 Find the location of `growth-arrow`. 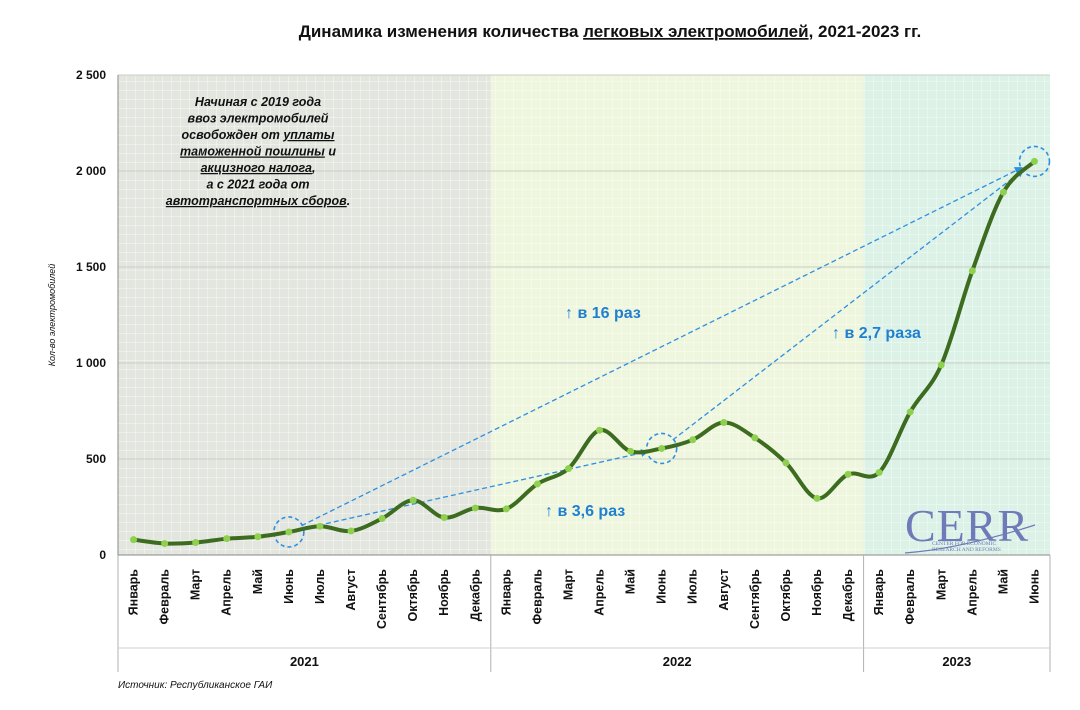

growth-arrow is located at coordinates (475, 489).